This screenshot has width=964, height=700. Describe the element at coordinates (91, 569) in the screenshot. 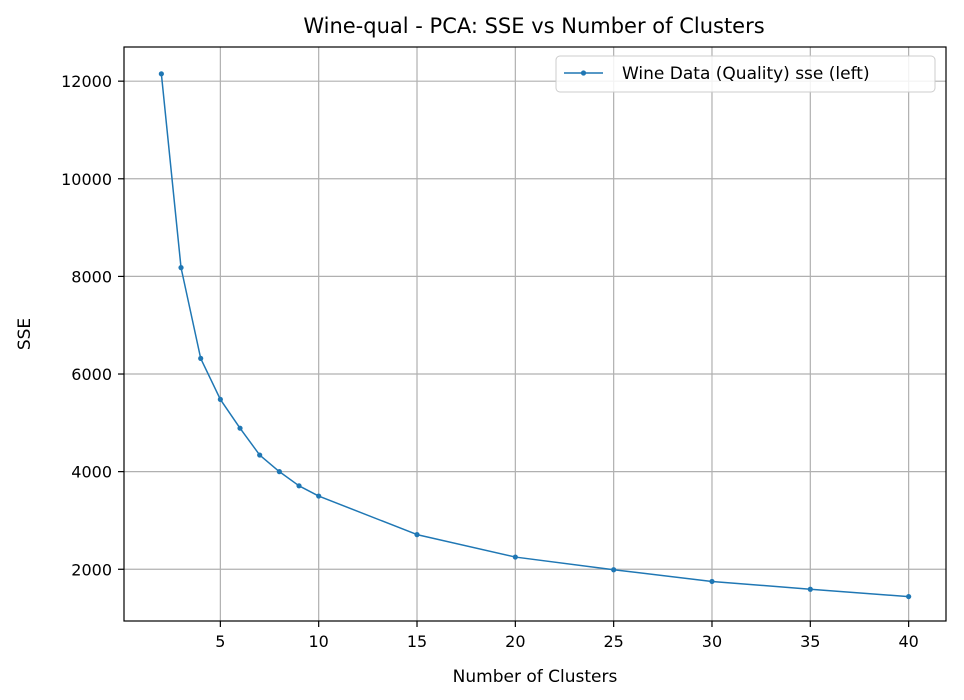

I see `y-tick-label: 2000` at that location.